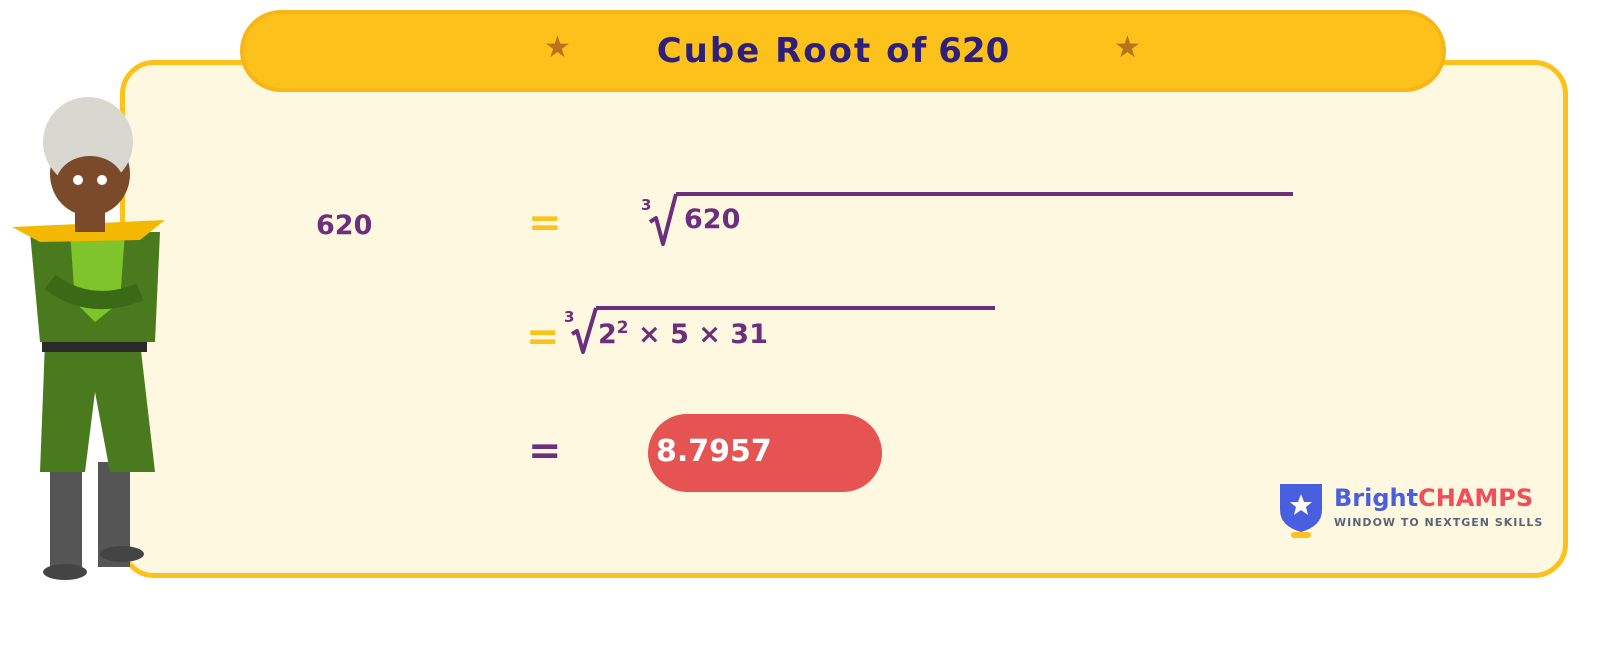 Image resolution: width=1600 pixels, height=654 pixels. Describe the element at coordinates (607, 334) in the screenshot. I see `base: 2` at that location.